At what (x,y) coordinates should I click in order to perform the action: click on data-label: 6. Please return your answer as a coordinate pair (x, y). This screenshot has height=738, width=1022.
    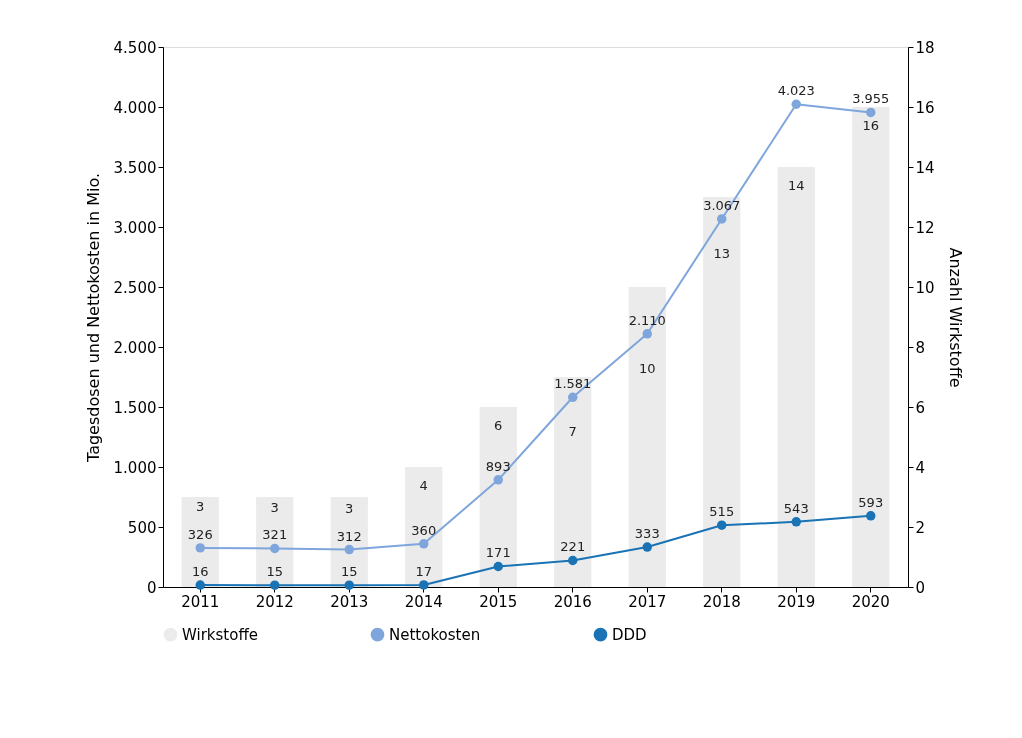
    Looking at the image, I should click on (498, 425).